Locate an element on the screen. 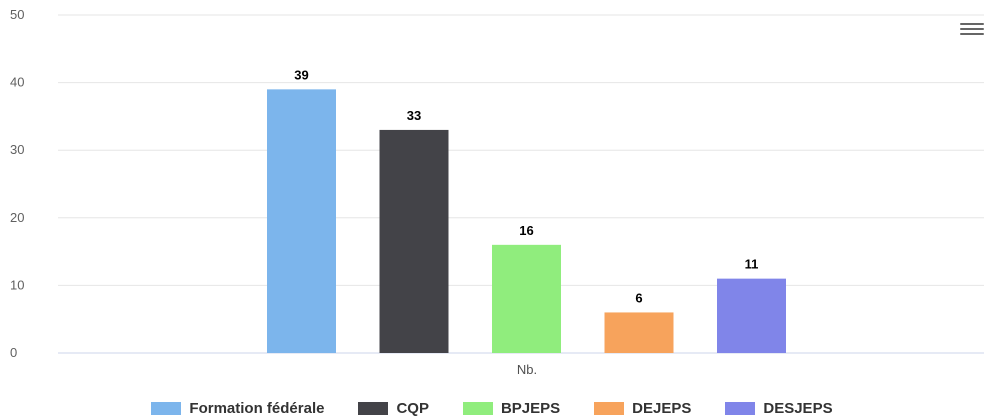  bar-bpjeps is located at coordinates (526, 298).